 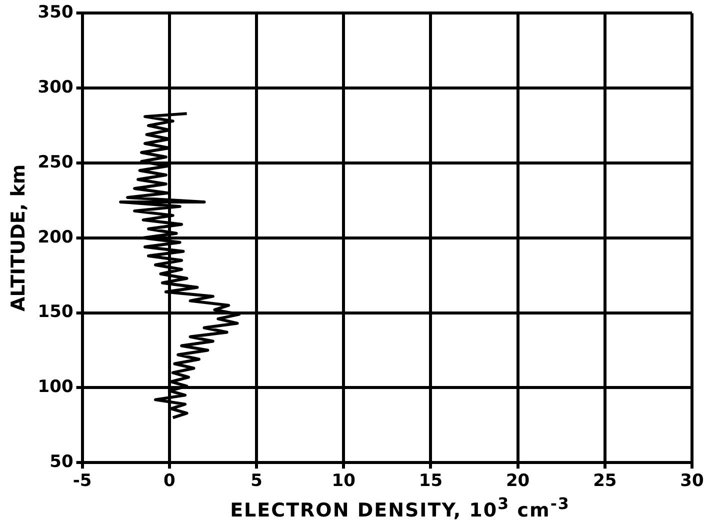 I want to click on y-tick-label: 150, so click(x=56, y=312).